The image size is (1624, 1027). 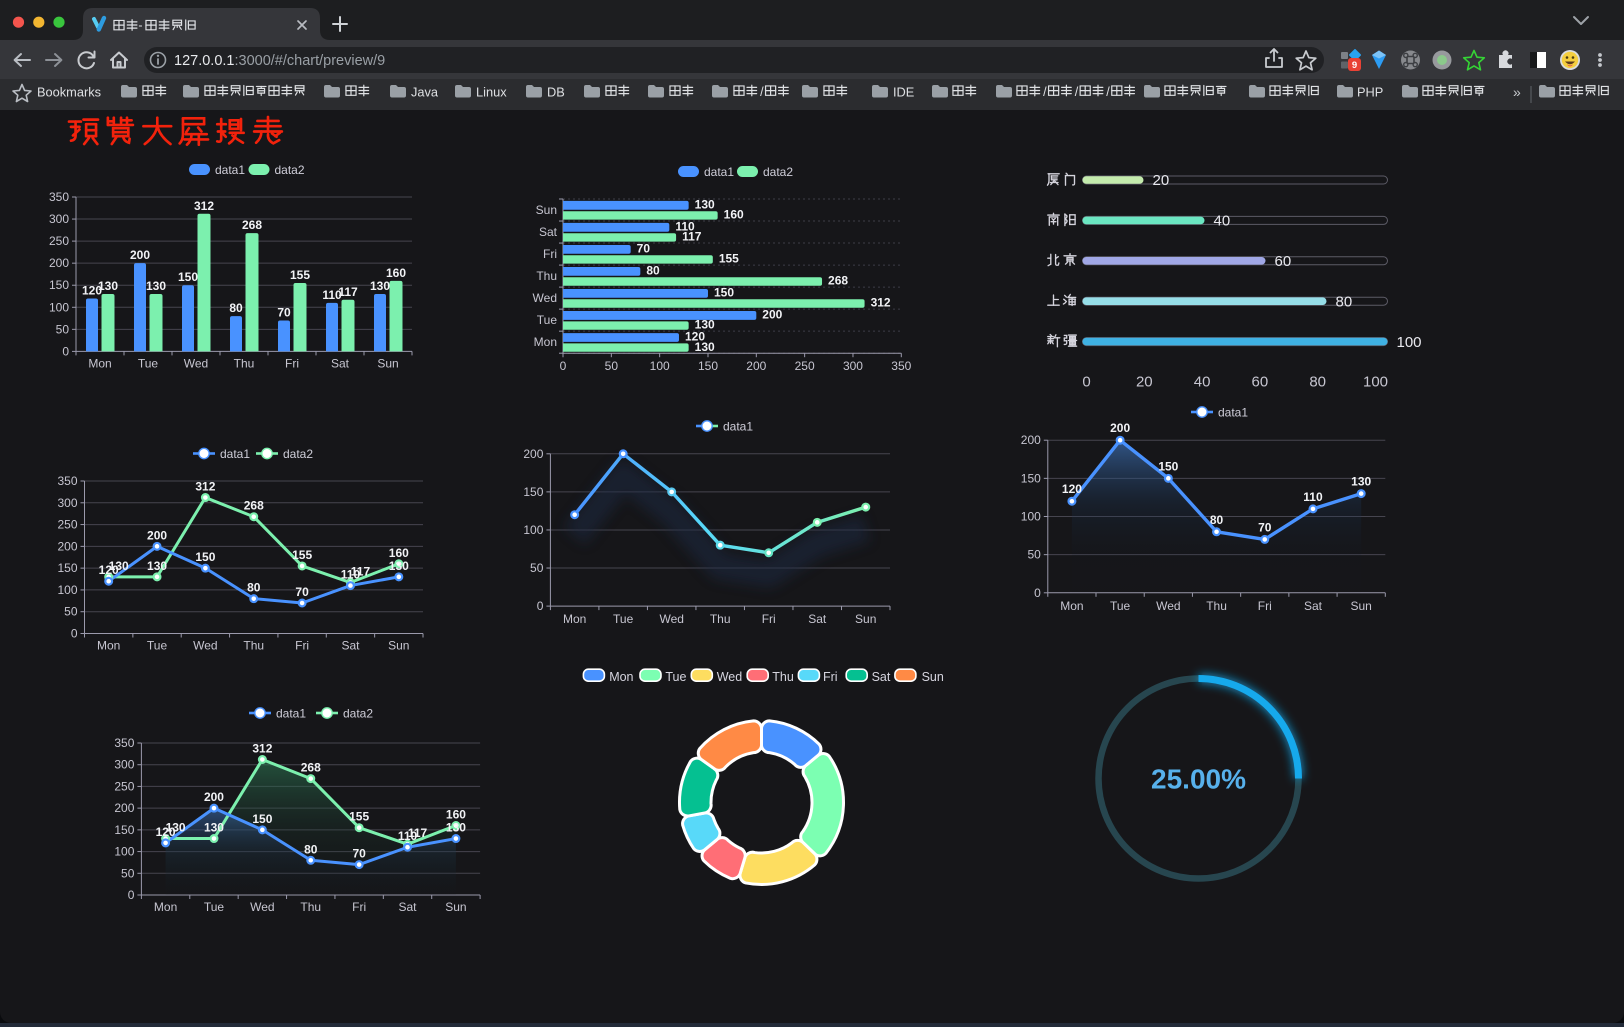 I want to click on svg-text: 60, so click(x=1260, y=382).